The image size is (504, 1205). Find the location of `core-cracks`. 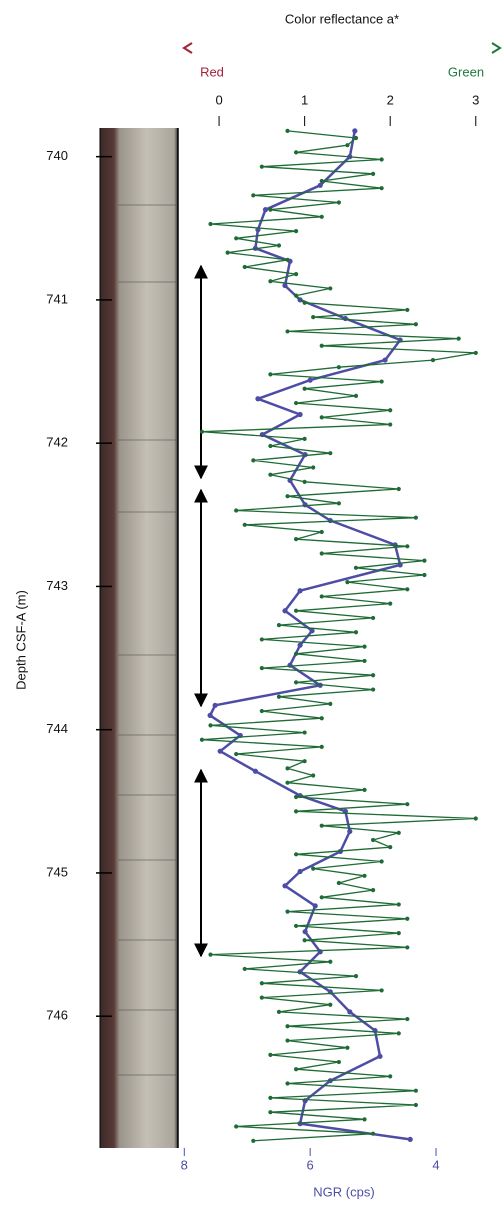

core-cracks is located at coordinates (147, 640).